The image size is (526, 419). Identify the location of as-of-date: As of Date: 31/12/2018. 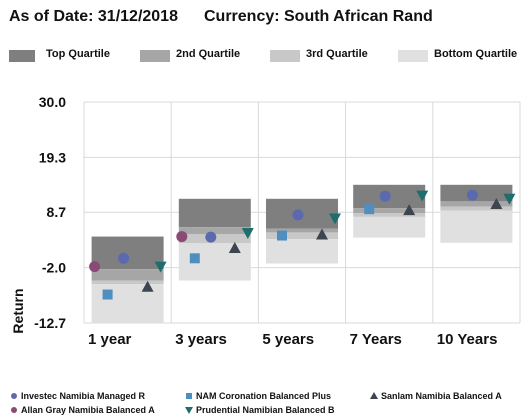
(93, 16).